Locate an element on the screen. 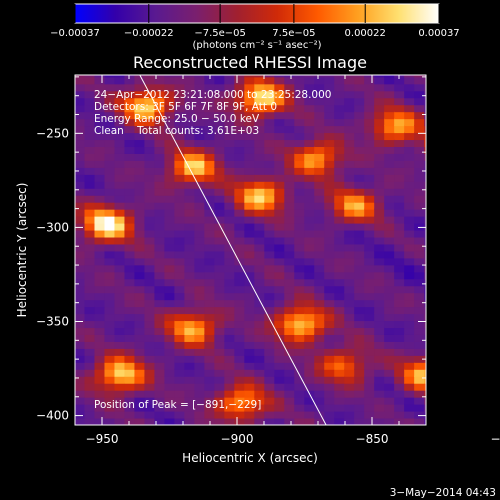  x-tick-label: −850 is located at coordinates (372, 439).